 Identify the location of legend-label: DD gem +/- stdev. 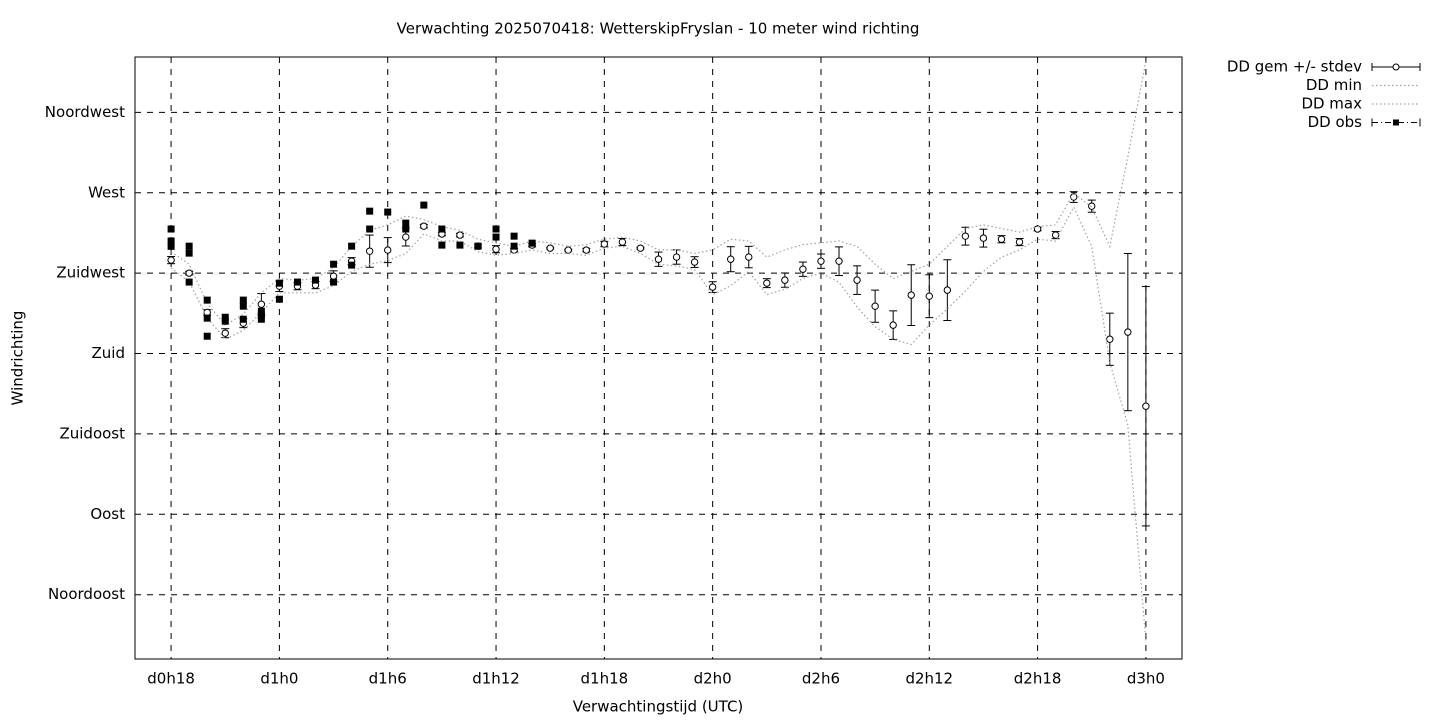
(1294, 67).